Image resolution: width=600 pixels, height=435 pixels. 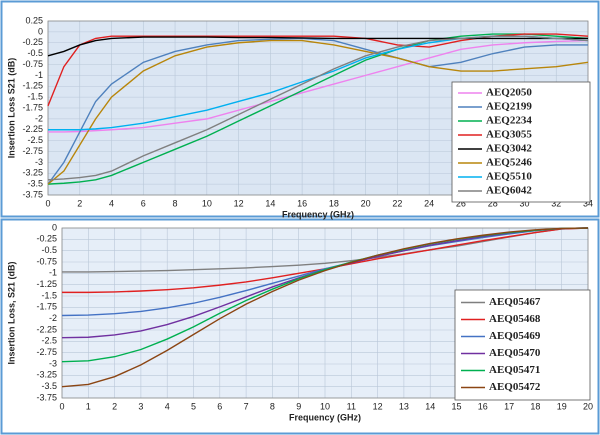 I want to click on x-tick-label: 1, so click(x=88, y=406).